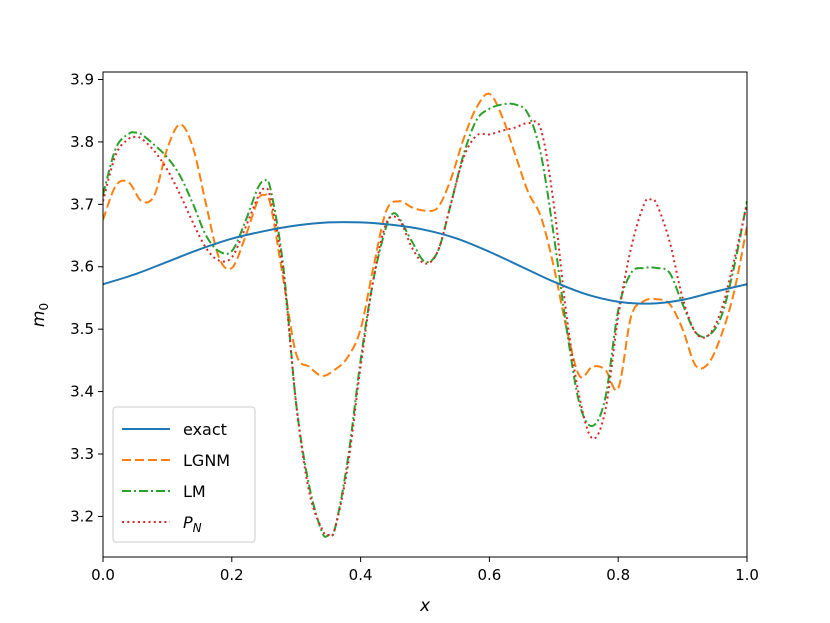  I want to click on y-tick-label: 3.2, so click(82, 516).